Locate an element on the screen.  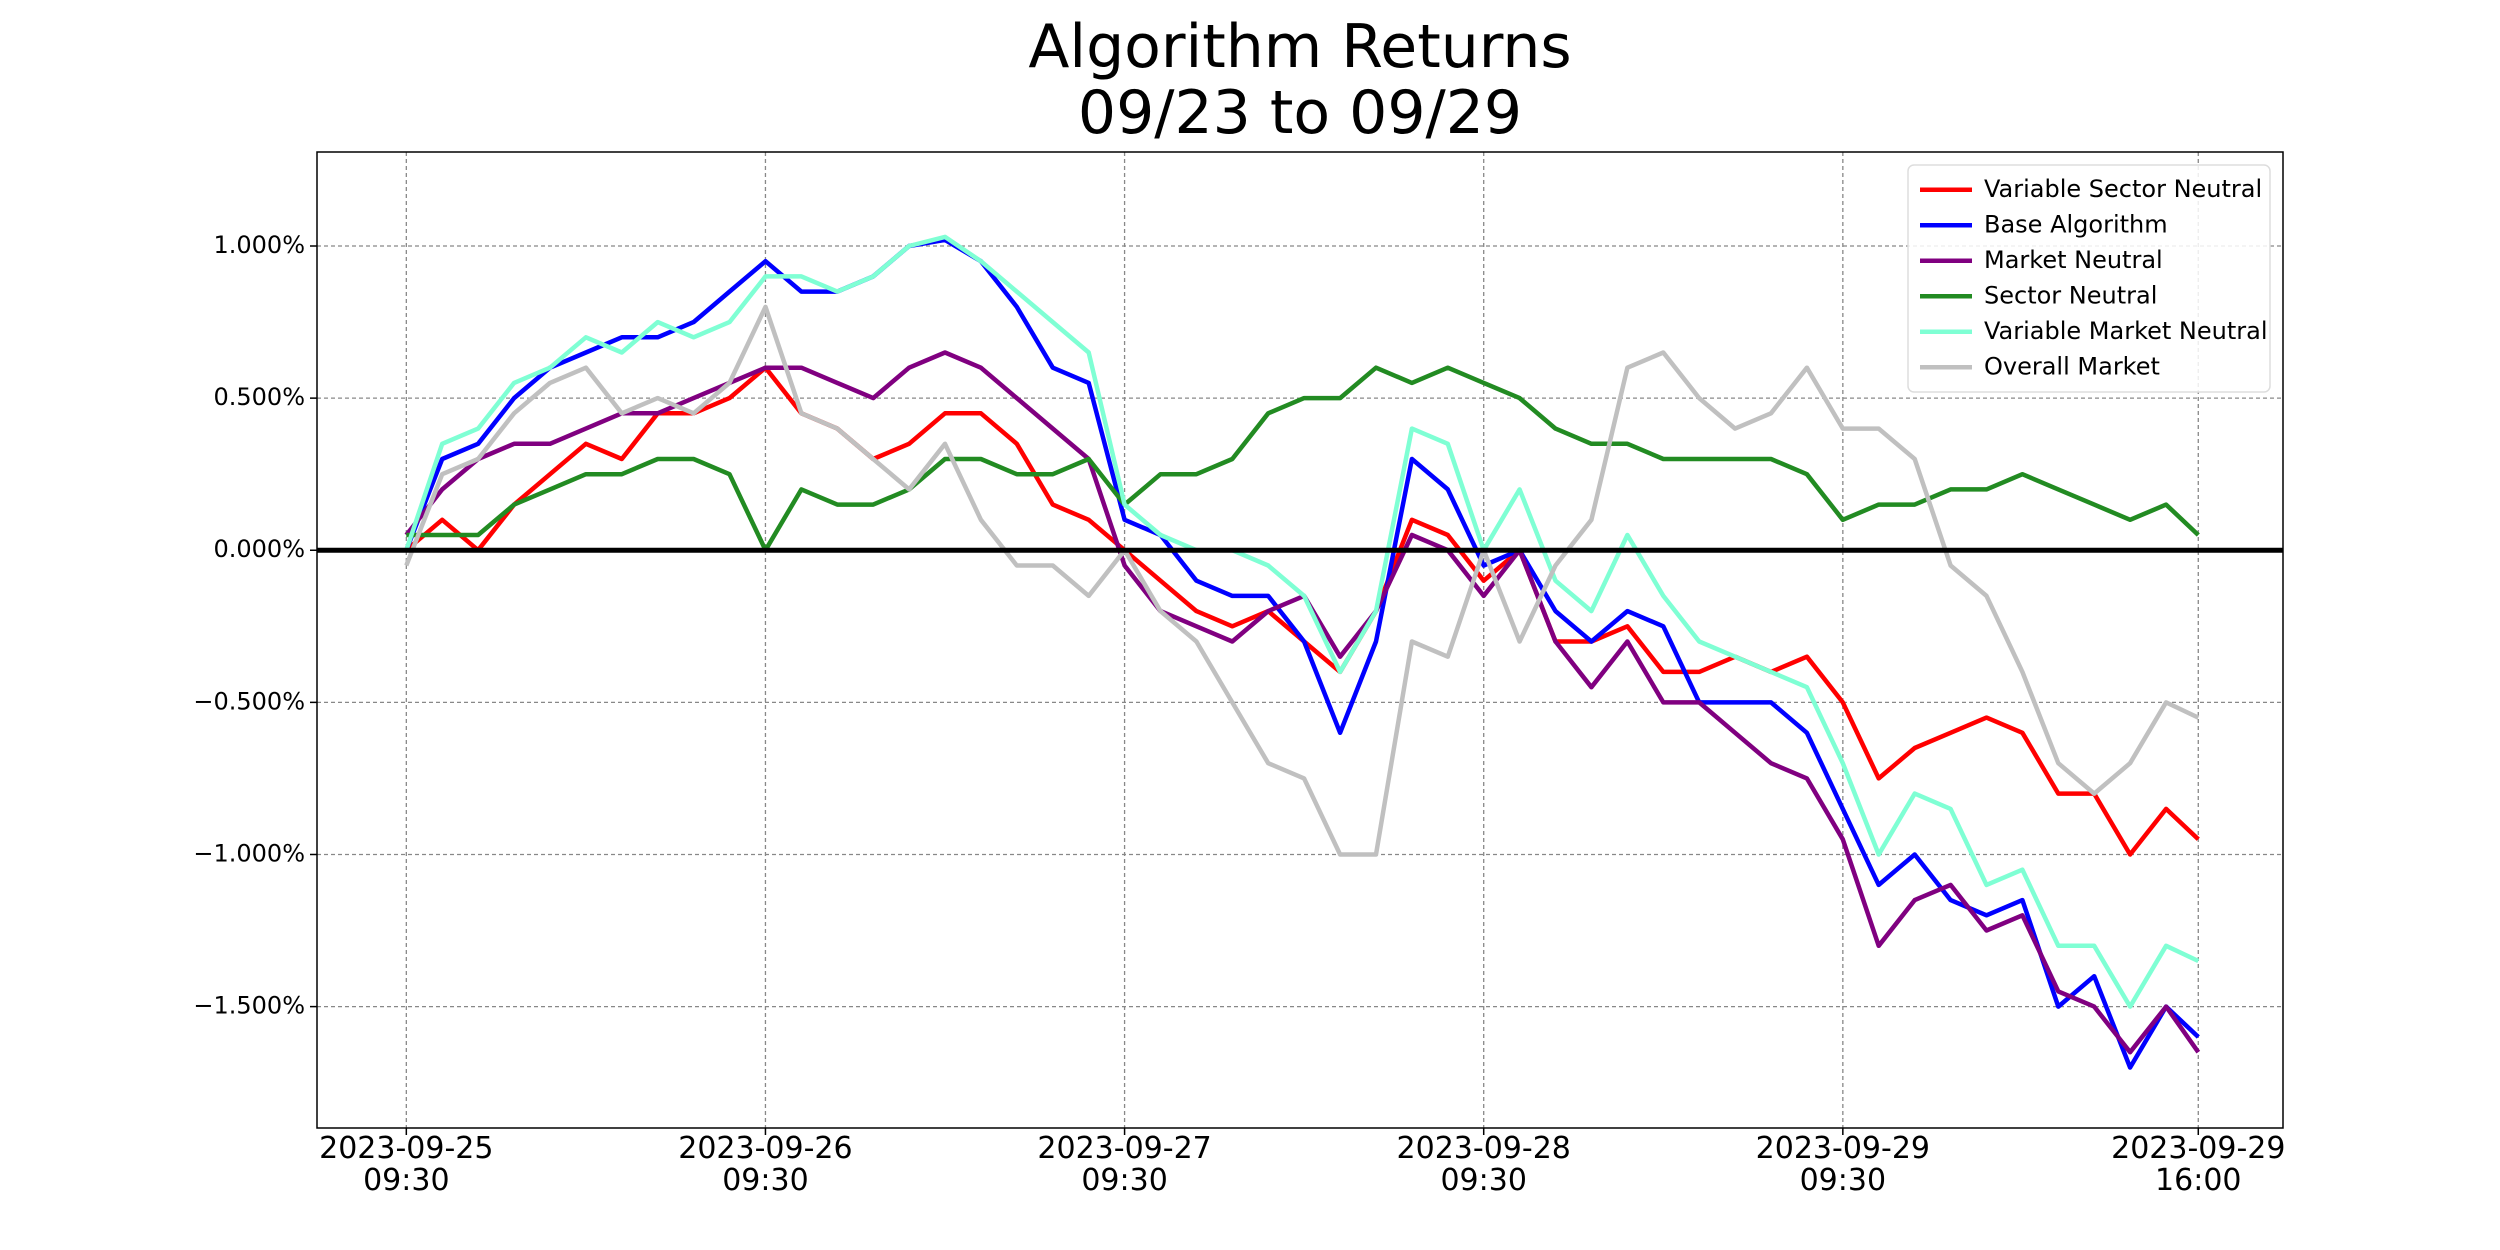
y-tick-label: 0.500% is located at coordinates (259, 397).